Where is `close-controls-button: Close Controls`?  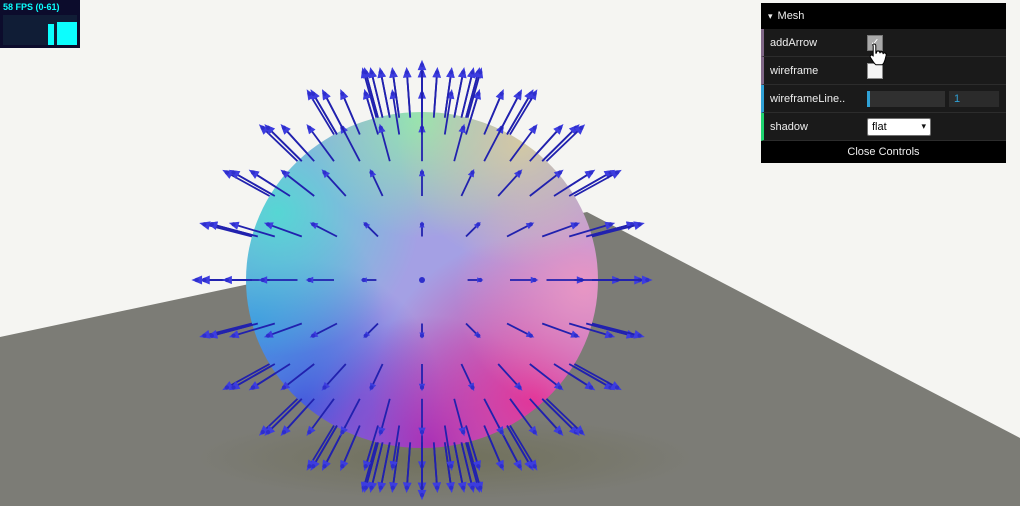
close-controls-button: Close Controls is located at coordinates (883, 152).